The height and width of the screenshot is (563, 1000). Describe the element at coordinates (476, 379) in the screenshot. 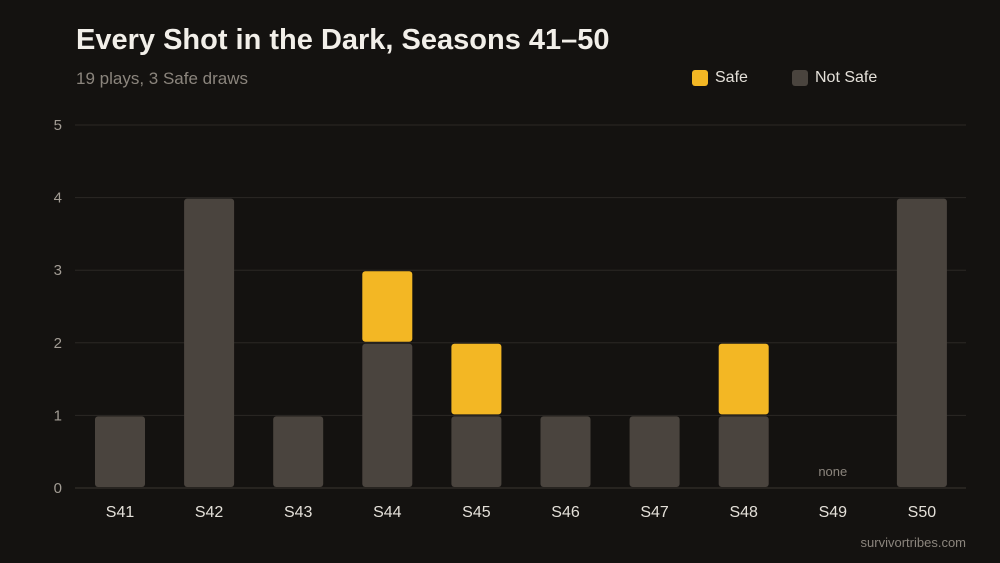

I see `bar-s45-safe` at that location.